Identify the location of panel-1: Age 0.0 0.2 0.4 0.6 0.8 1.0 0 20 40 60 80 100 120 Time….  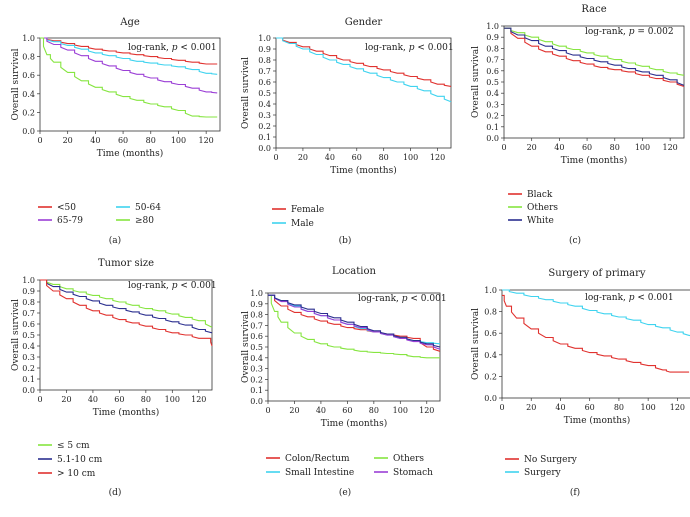
(116, 131).